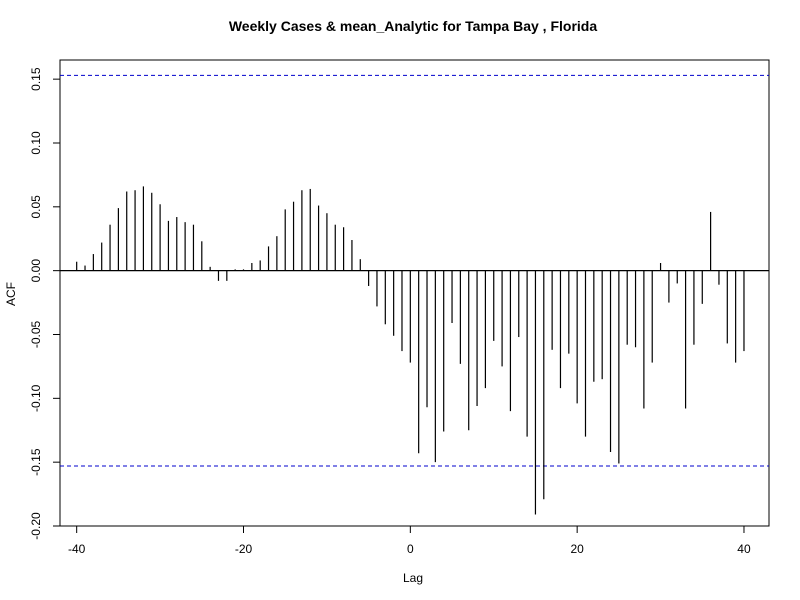  I want to click on y-tick-label: -0.05, so click(36, 334).